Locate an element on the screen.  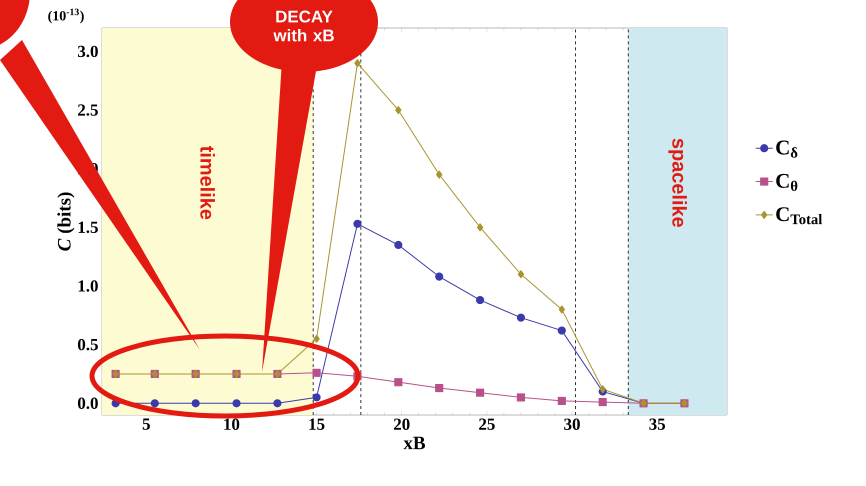
x-tick-label: 5 is located at coordinates (146, 424).